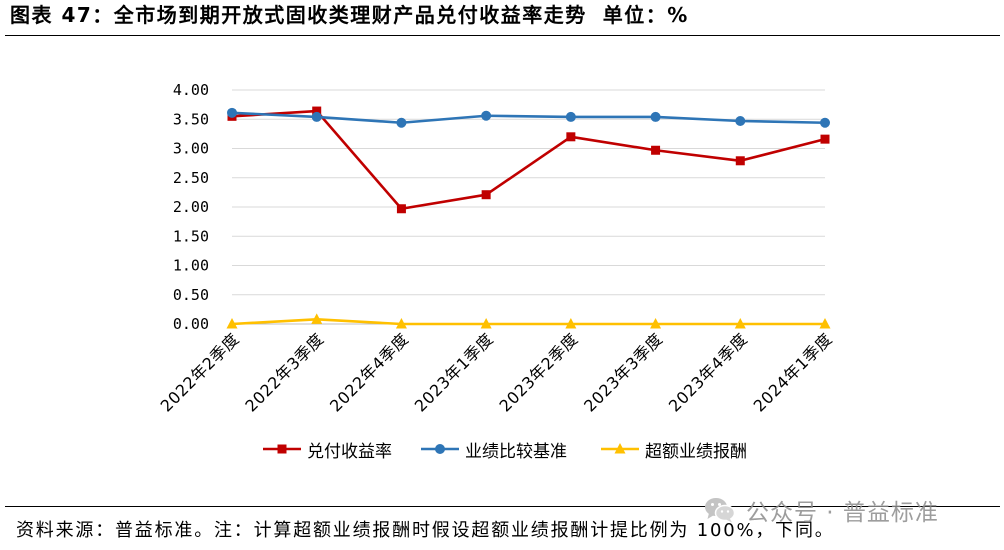 The height and width of the screenshot is (550, 1004). I want to click on legend-item-redemption-yield: 兑付收益率, so click(327, 450).